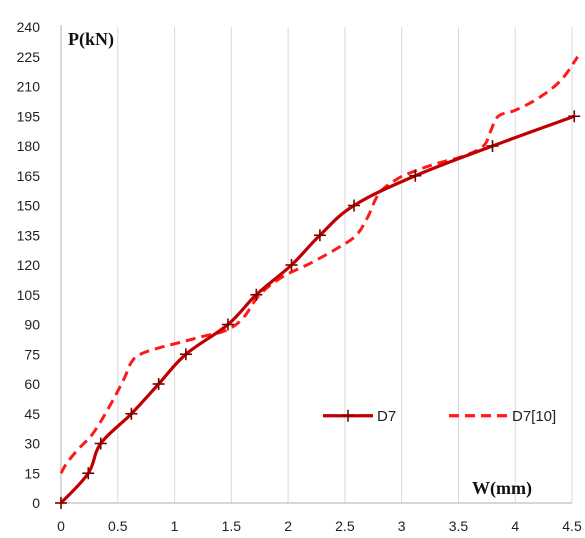  What do you see at coordinates (36, 503) in the screenshot?
I see `y-tick-label: 0` at bounding box center [36, 503].